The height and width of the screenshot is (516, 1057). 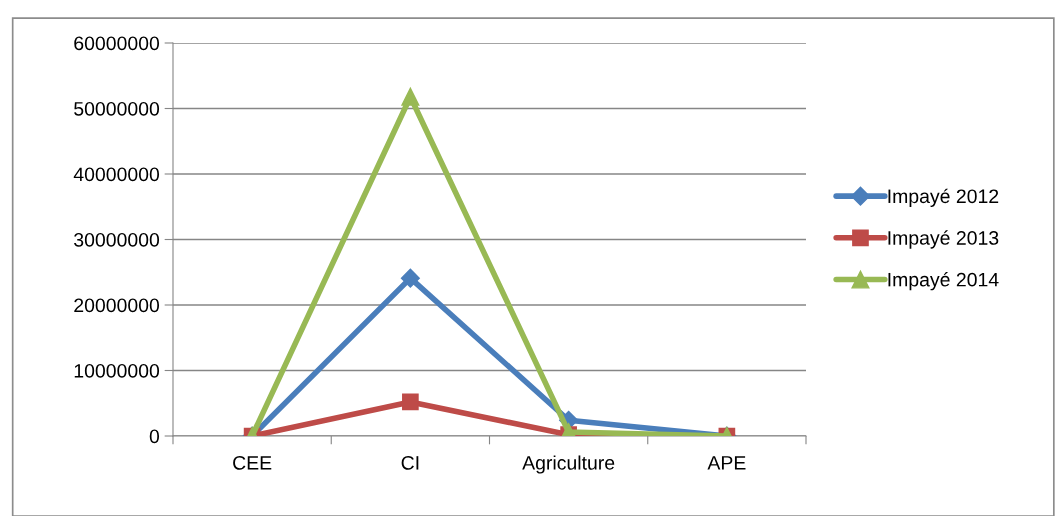 What do you see at coordinates (943, 281) in the screenshot?
I see `legend-label: Impayé 2014` at bounding box center [943, 281].